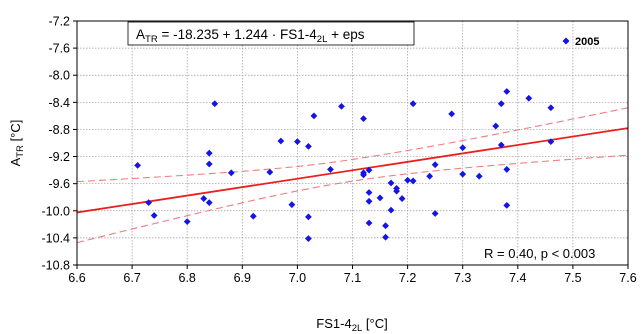 The height and width of the screenshot is (334, 644). I want to click on y-tick-label: -9.2, so click(59, 157).